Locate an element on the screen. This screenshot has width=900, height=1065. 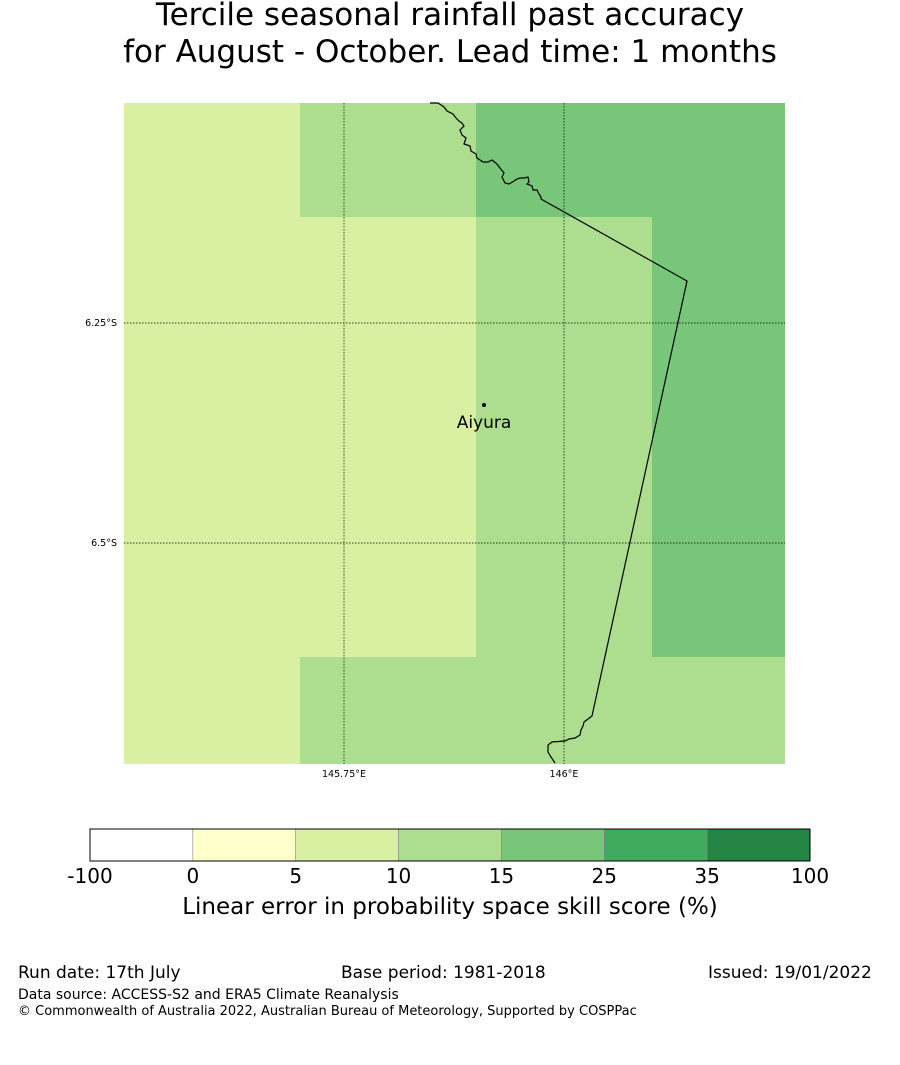
colorbar-tick-label: 100 is located at coordinates (810, 876).